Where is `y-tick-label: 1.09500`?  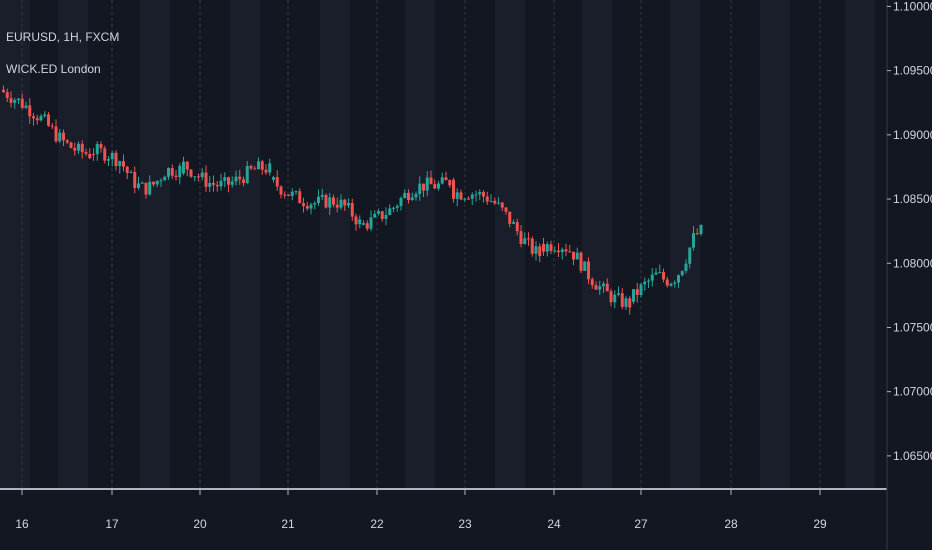
y-tick-label: 1.09500 is located at coordinates (912, 71).